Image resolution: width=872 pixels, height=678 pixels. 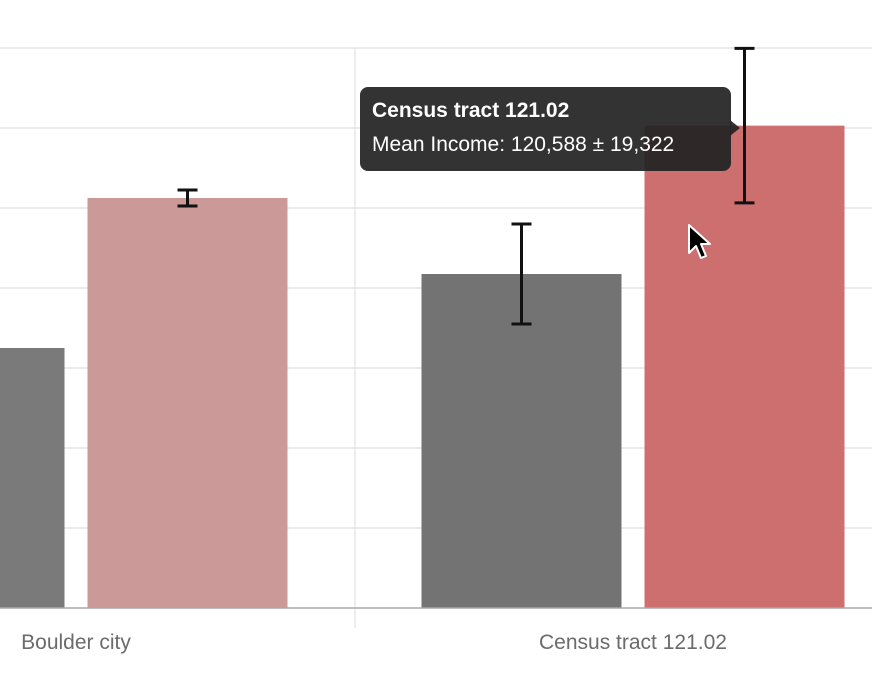 I want to click on x-tick-label-boulder-city: Boulder city, so click(x=76, y=642).